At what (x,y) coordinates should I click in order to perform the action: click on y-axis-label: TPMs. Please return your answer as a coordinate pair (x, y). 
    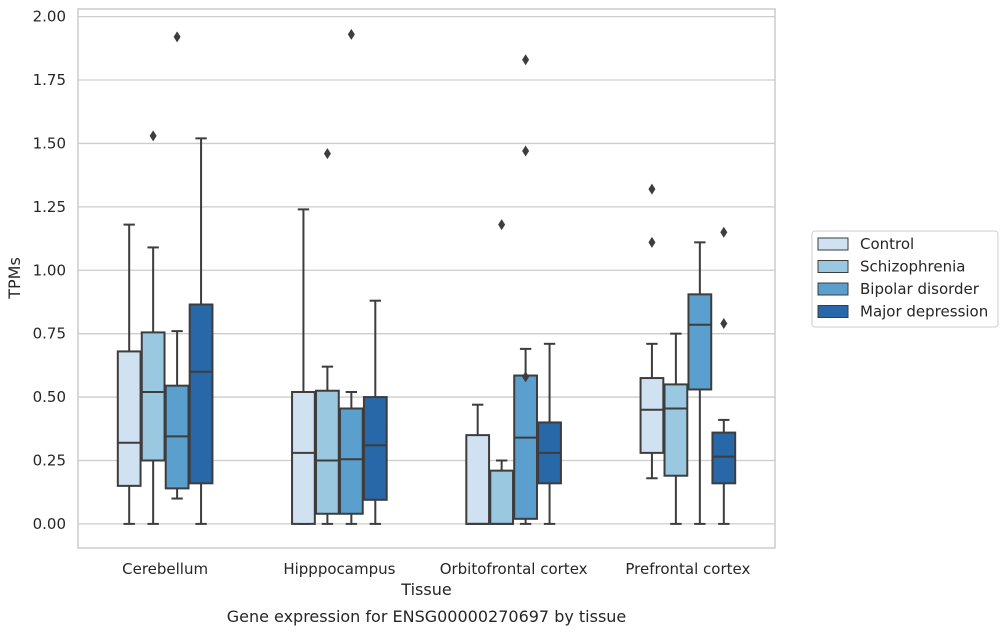
    Looking at the image, I should click on (14, 278).